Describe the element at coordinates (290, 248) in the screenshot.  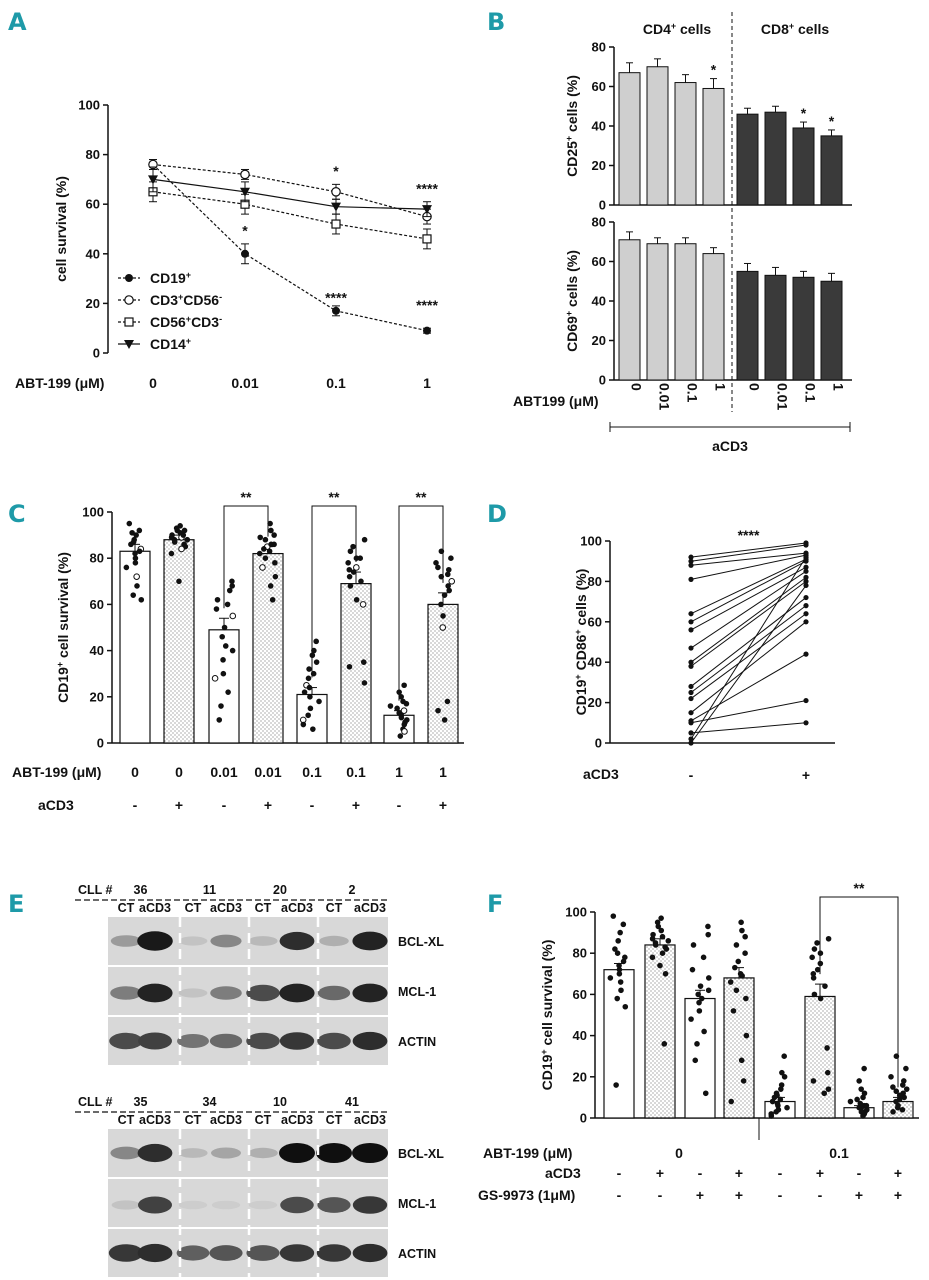
I see `a-series-line` at that location.